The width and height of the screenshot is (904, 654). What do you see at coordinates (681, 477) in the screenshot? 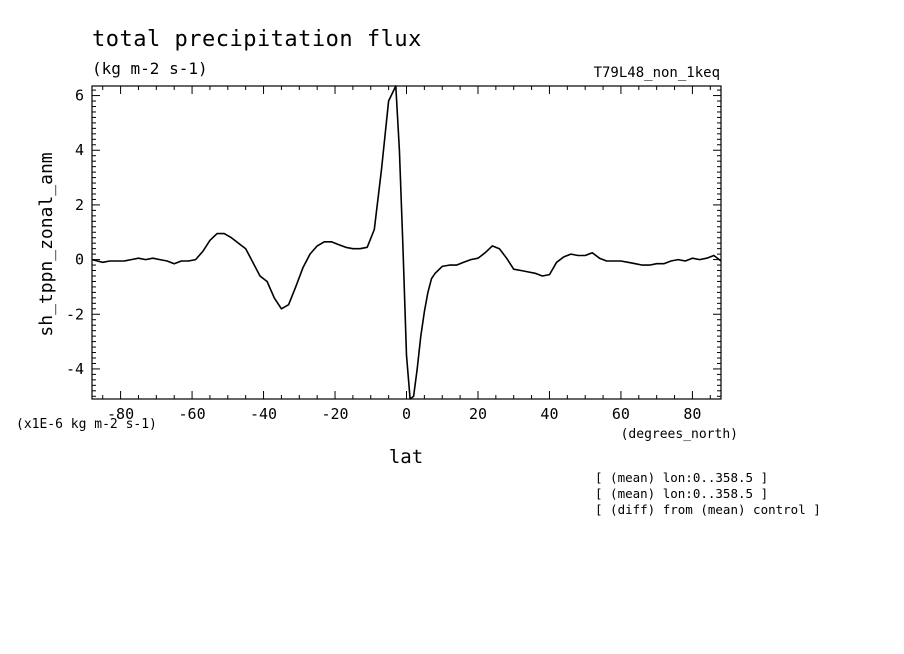
I see `note-line-1: [ (mean) lon:0..358.5 ]` at bounding box center [681, 477].